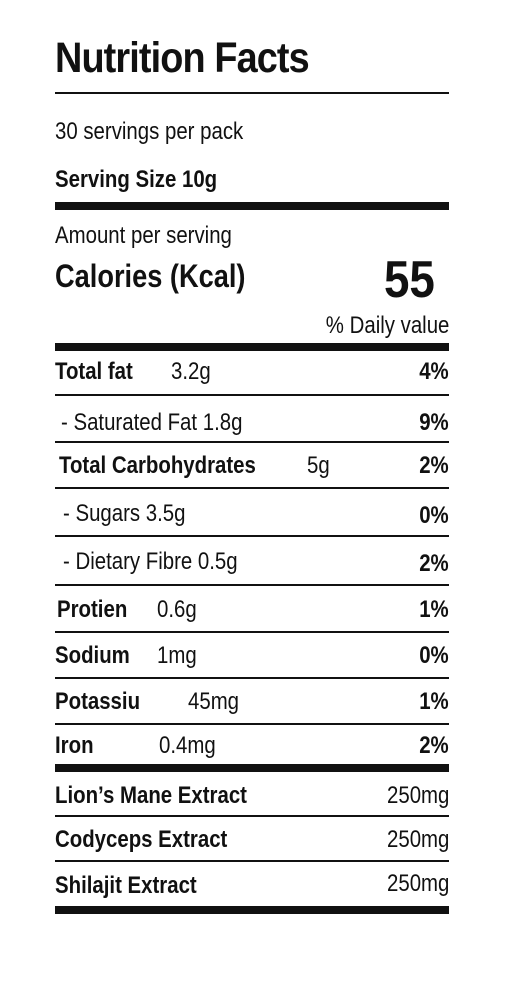  I want to click on nutrient-label-saturated-fat: - Saturated Fat 1.8g, so click(152, 422).